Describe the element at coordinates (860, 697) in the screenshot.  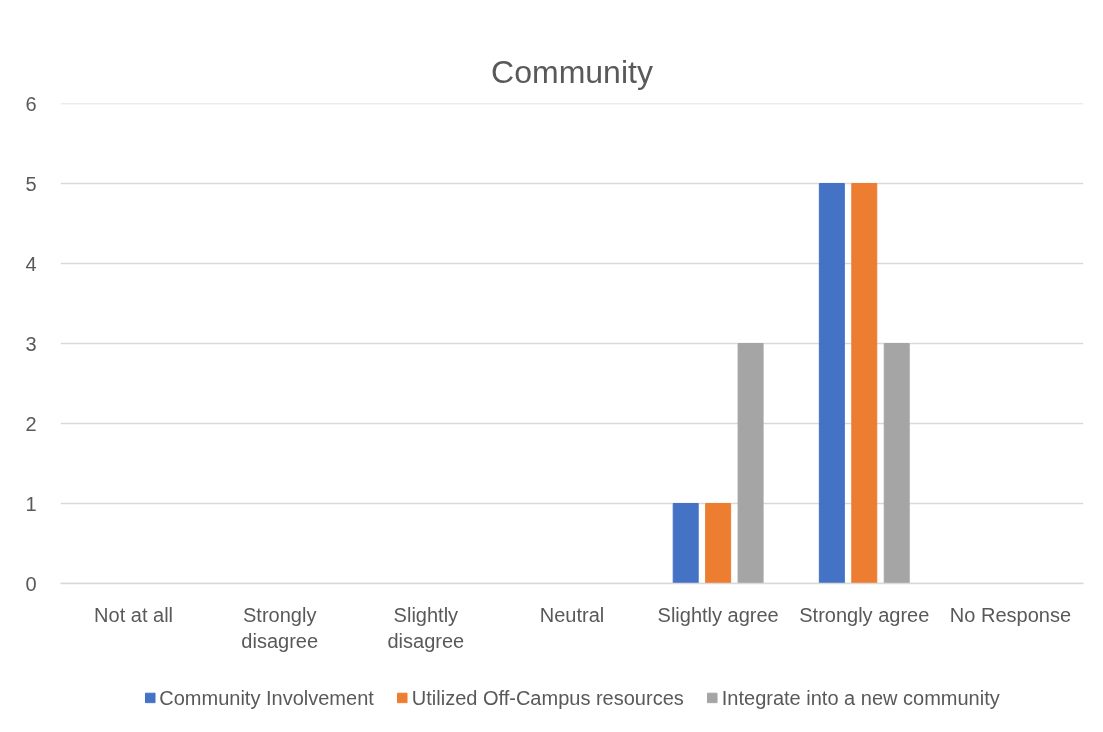
I see `legend-label: Integrate into a new community` at that location.